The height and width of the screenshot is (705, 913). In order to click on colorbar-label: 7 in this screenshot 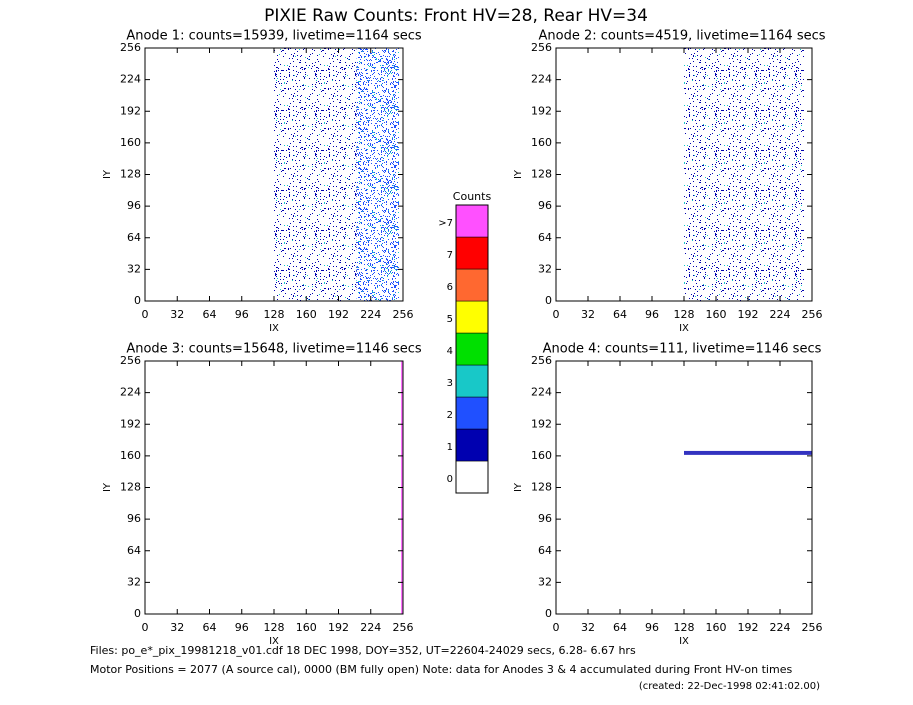, I will do `click(450, 255)`.